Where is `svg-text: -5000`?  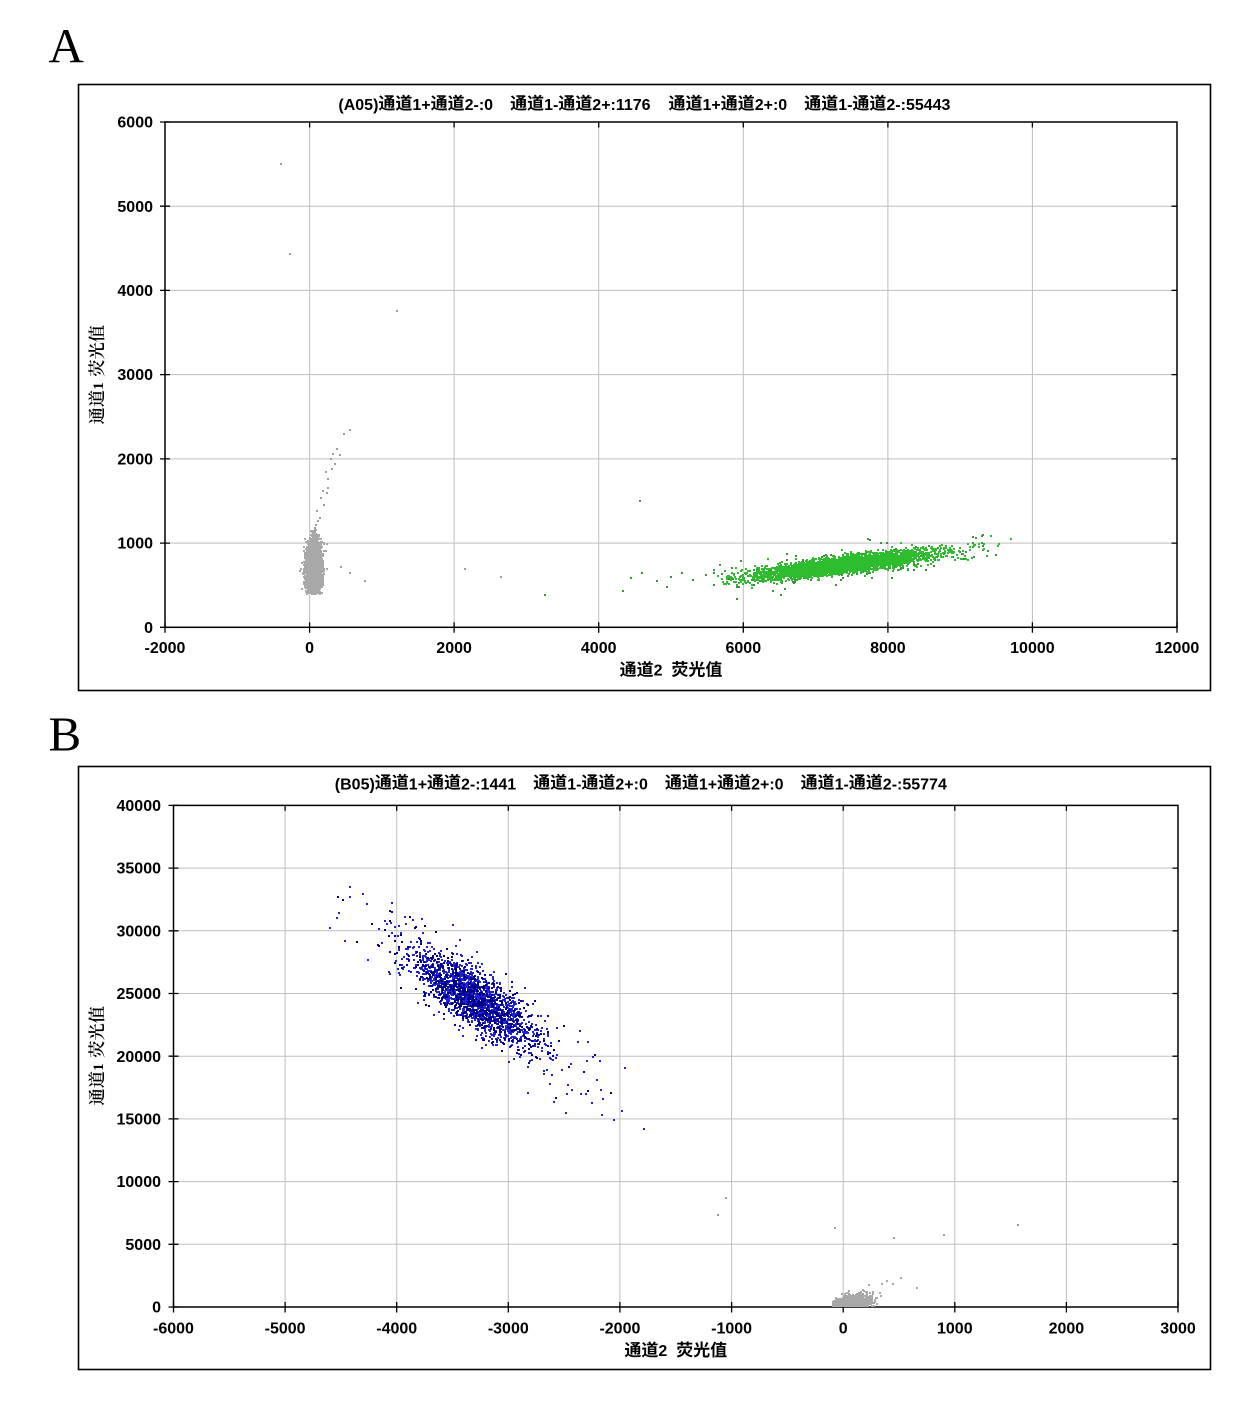 svg-text: -5000 is located at coordinates (285, 1329).